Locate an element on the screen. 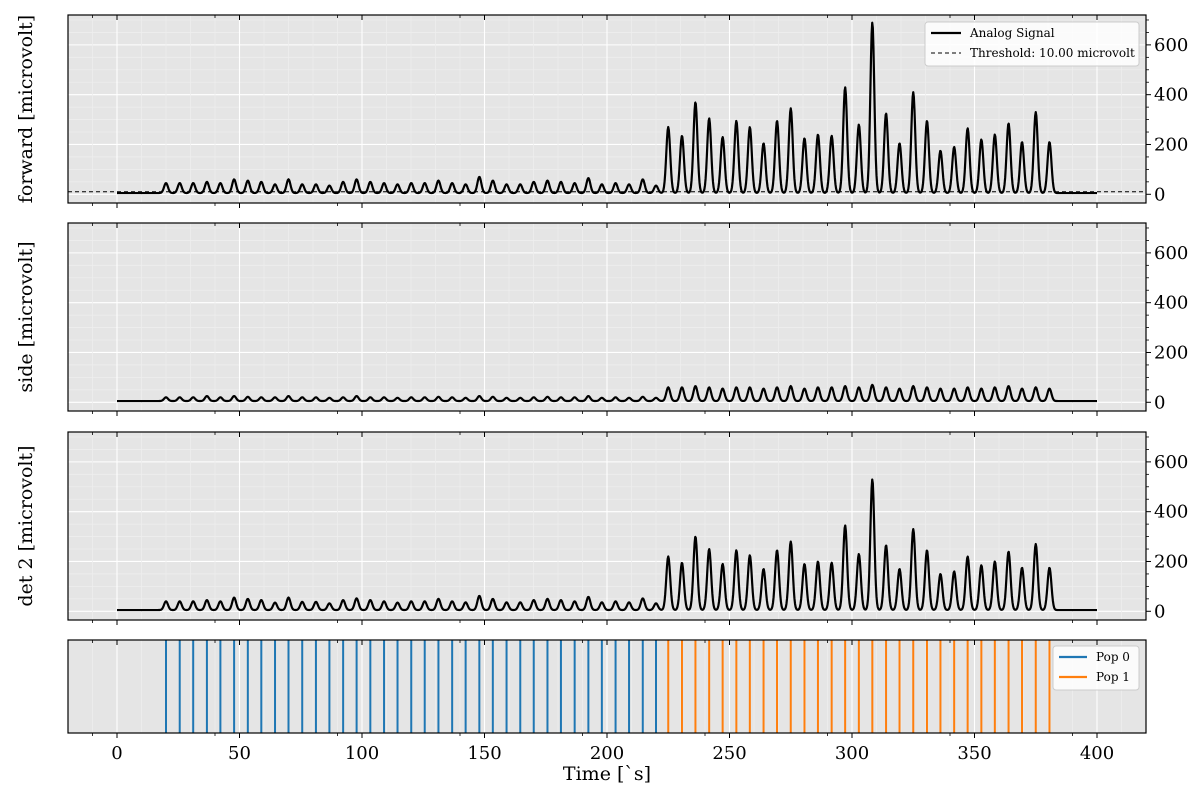 The image size is (1200, 800). x-tick-label: 0 is located at coordinates (116, 753).